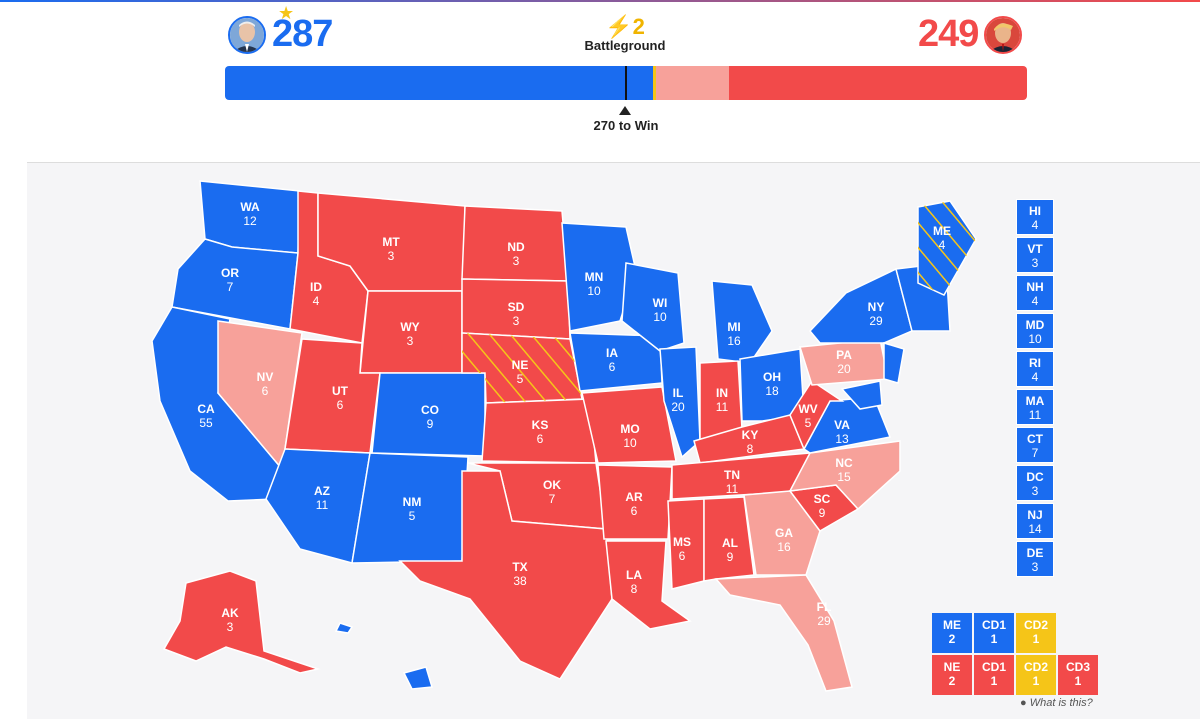 The height and width of the screenshot is (723, 1200). I want to click on small-state-abbr: NJ, so click(1035, 515).